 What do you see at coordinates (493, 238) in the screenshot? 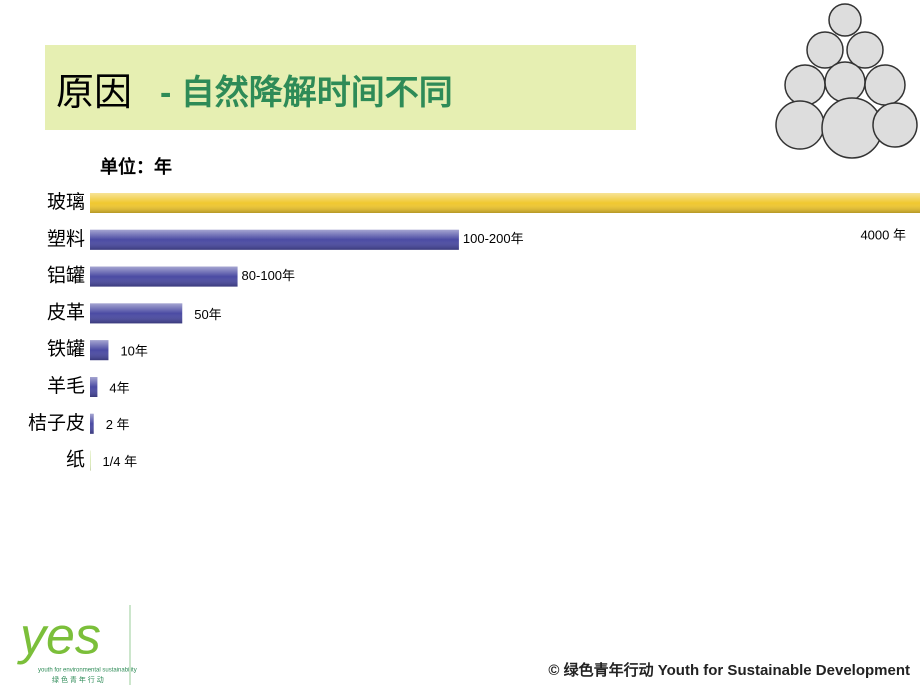
I see `value-label: 100-200年` at bounding box center [493, 238].